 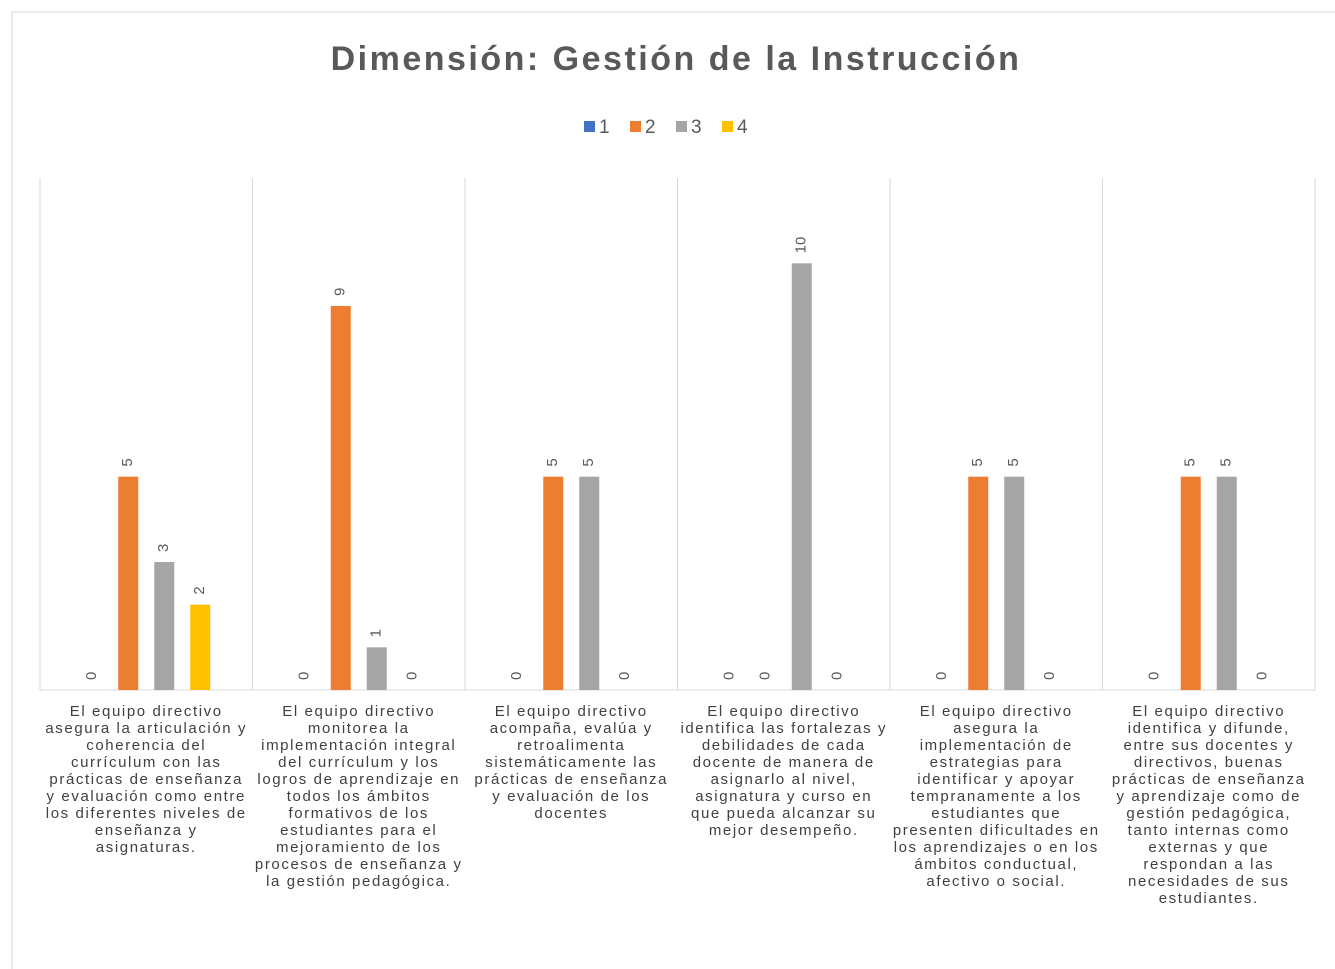 What do you see at coordinates (604, 127) in the screenshot?
I see `legend-label: 1` at bounding box center [604, 127].